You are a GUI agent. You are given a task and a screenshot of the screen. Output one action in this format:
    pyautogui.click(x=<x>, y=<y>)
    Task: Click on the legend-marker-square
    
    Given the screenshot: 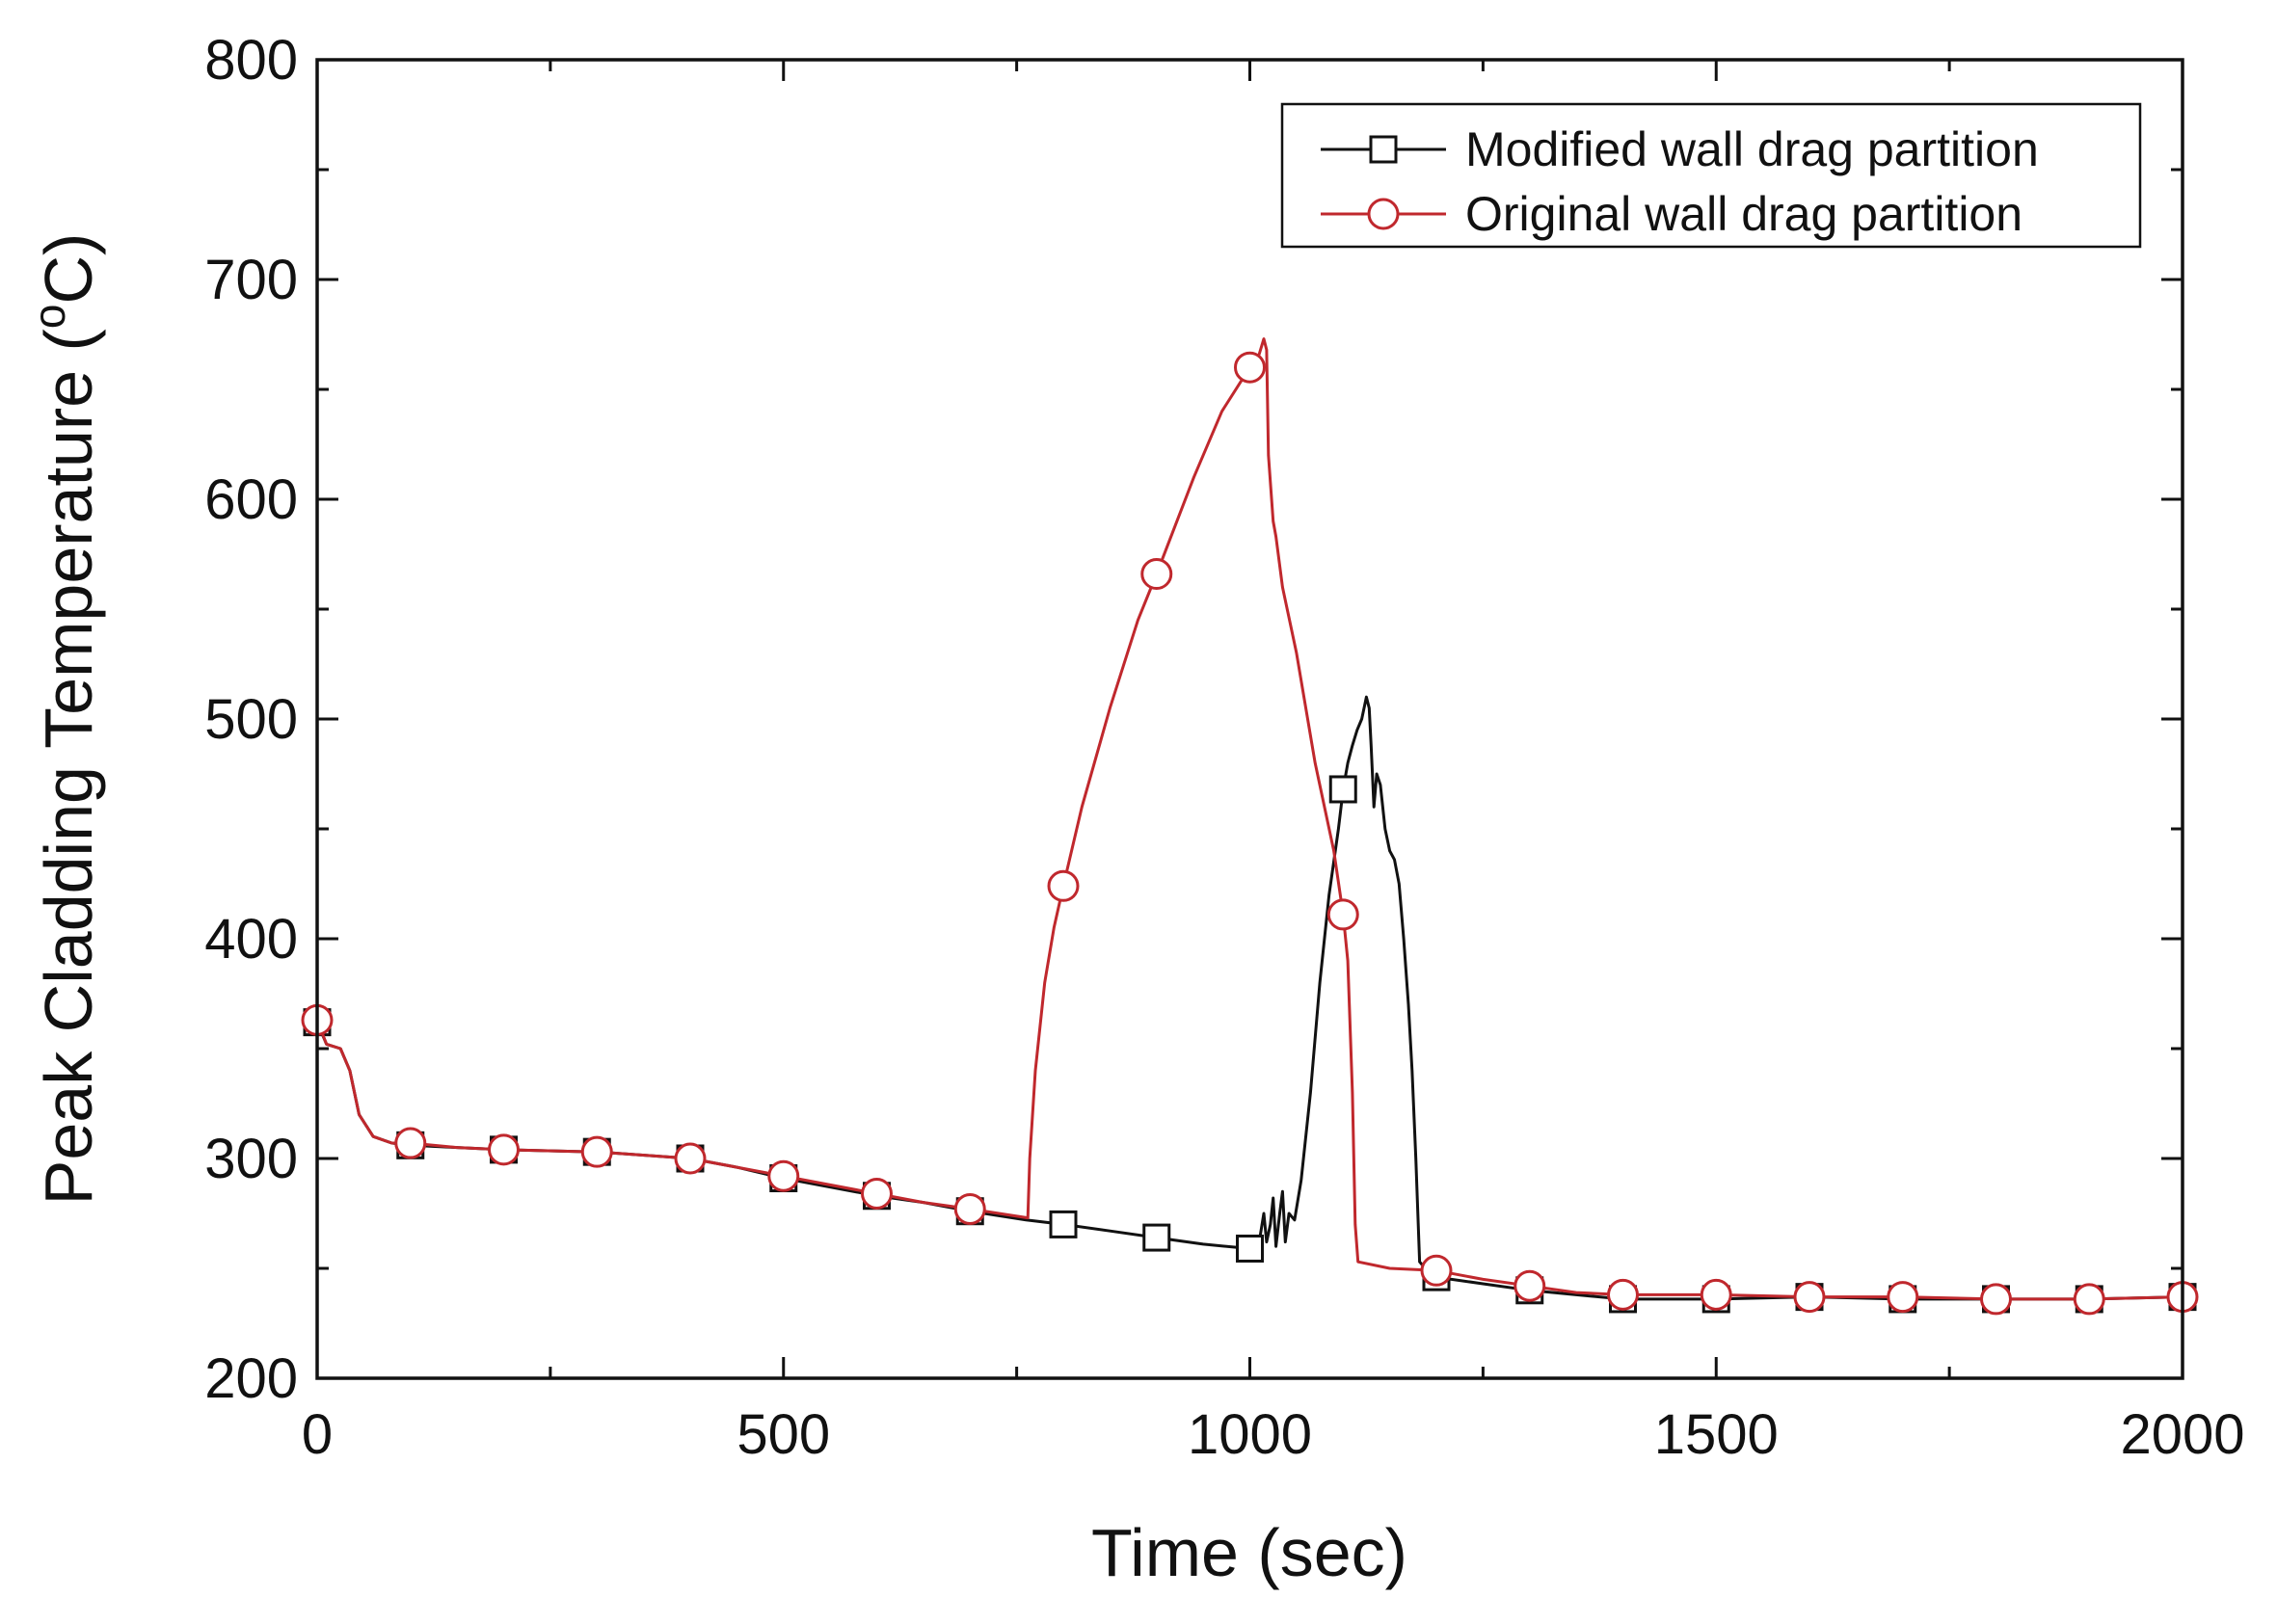 What is the action you would take?
    pyautogui.click(x=1383, y=149)
    